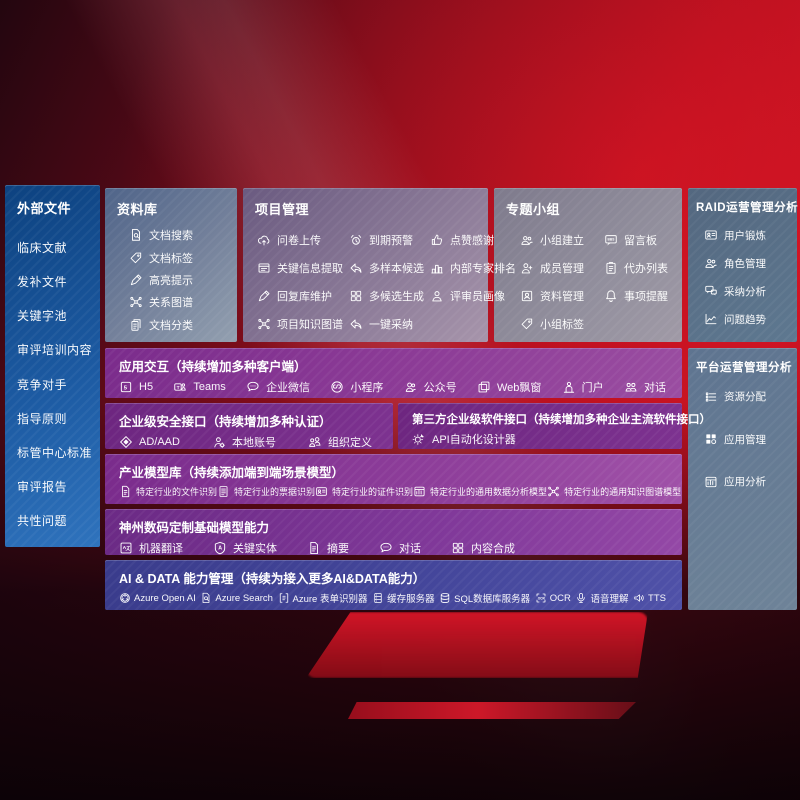 This screenshot has height=800, width=800. Describe the element at coordinates (181, 302) in the screenshot. I see `repository-item: 关系图谱` at that location.